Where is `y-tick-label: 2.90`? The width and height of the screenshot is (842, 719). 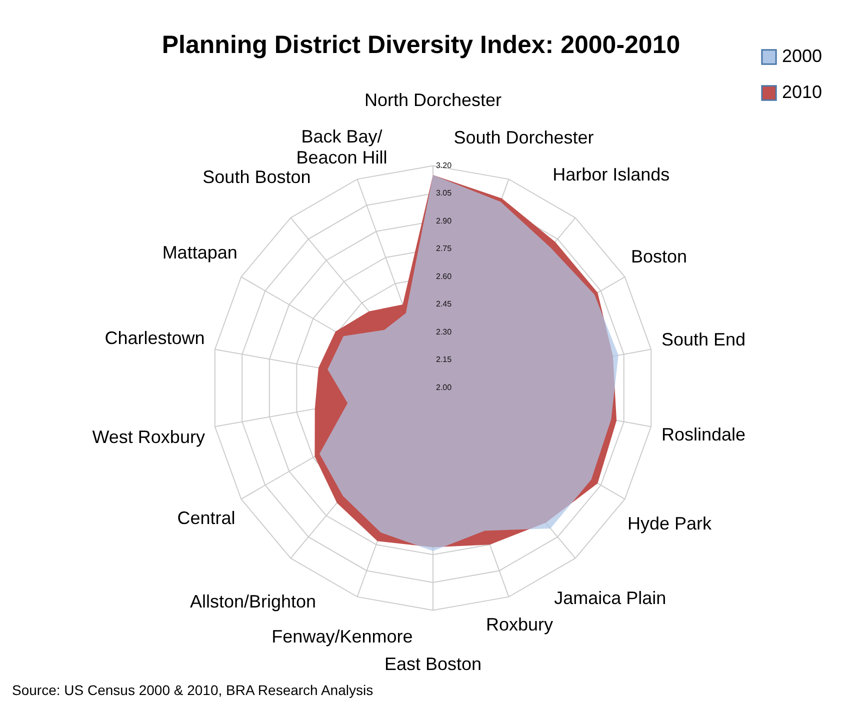
y-tick-label: 2.90 is located at coordinates (444, 221).